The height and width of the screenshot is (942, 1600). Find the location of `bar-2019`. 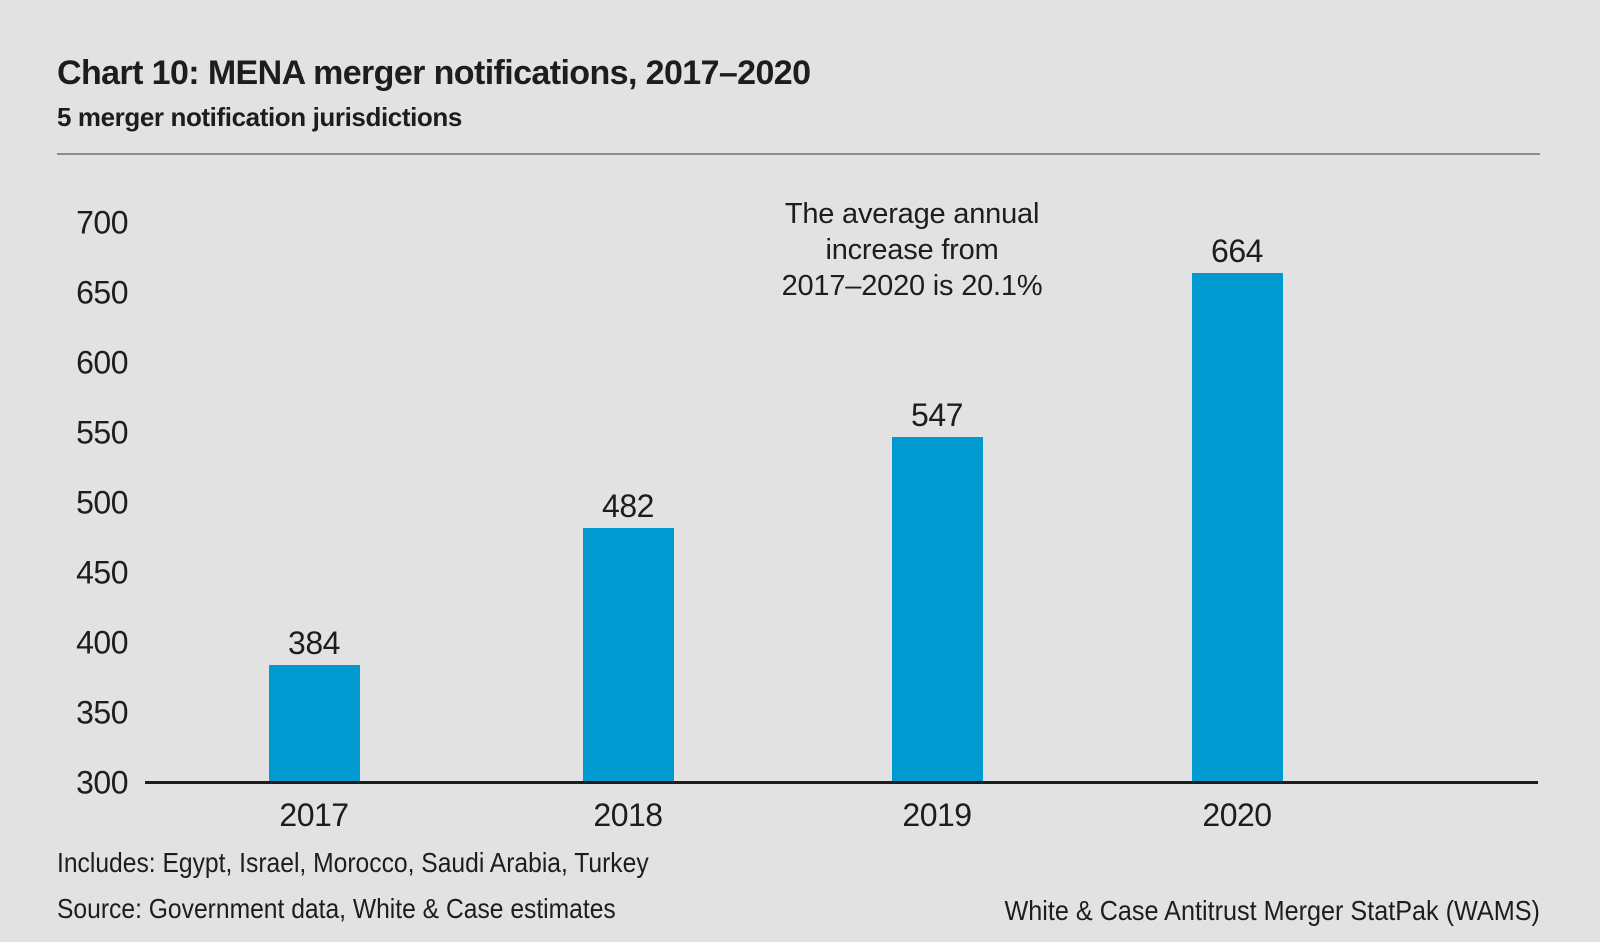

bar-2019 is located at coordinates (937, 610).